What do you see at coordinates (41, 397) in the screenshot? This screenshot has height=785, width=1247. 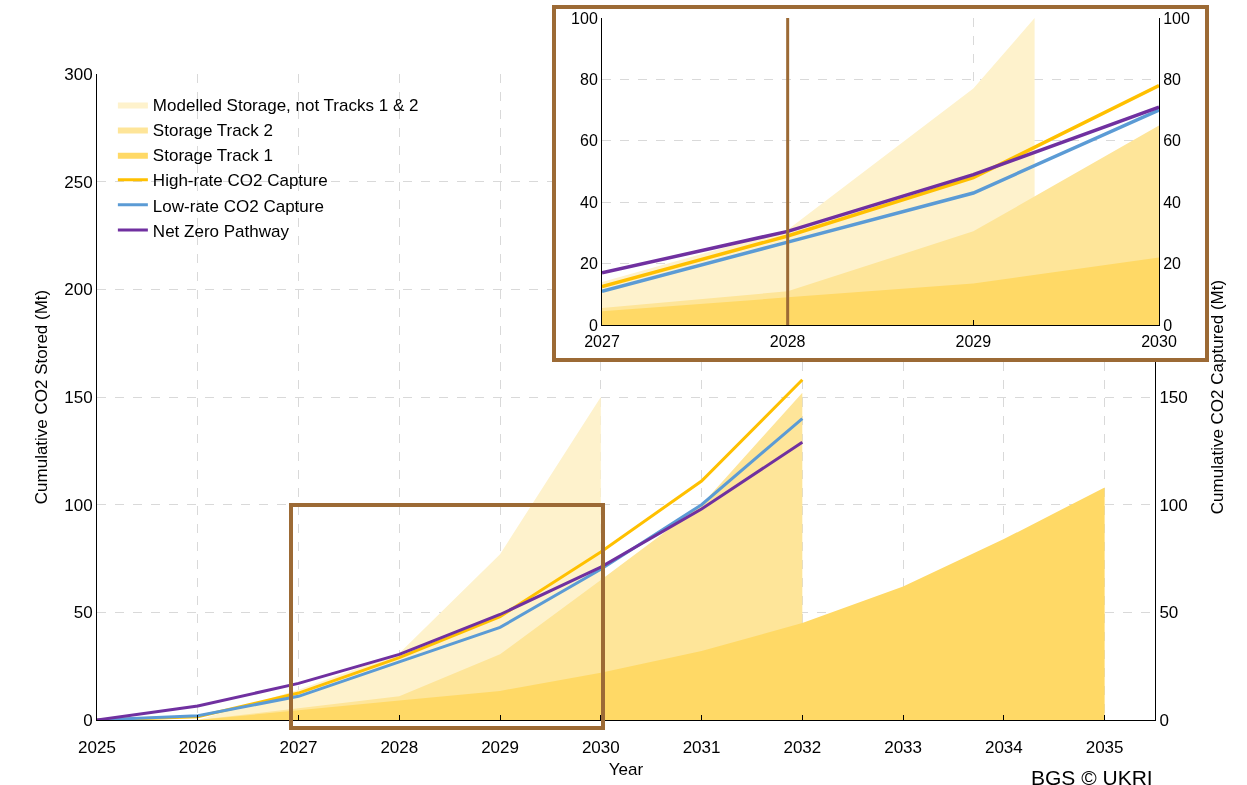 I see `y-axis-title: Cumulative CO2 Stored (Mt)` at bounding box center [41, 397].